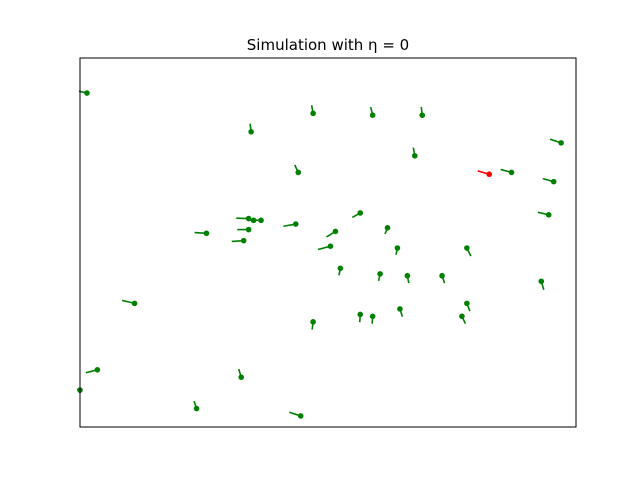  Describe the element at coordinates (485, 174) in the screenshot. I see `highlighted-agent-marker` at that location.